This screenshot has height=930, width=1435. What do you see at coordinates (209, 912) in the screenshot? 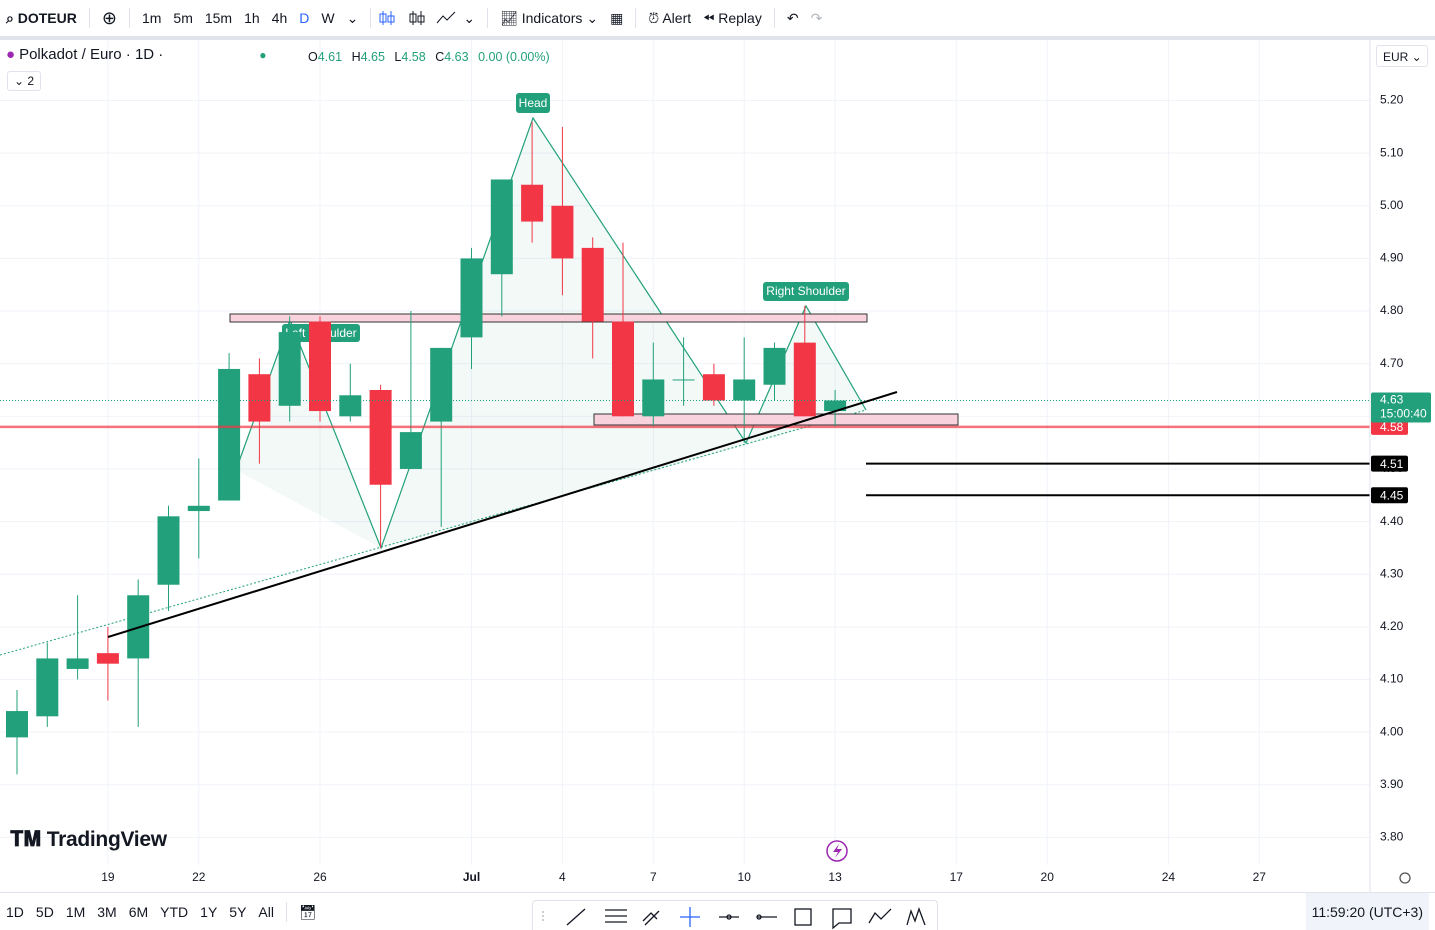
I see `range: 1Y` at bounding box center [209, 912].